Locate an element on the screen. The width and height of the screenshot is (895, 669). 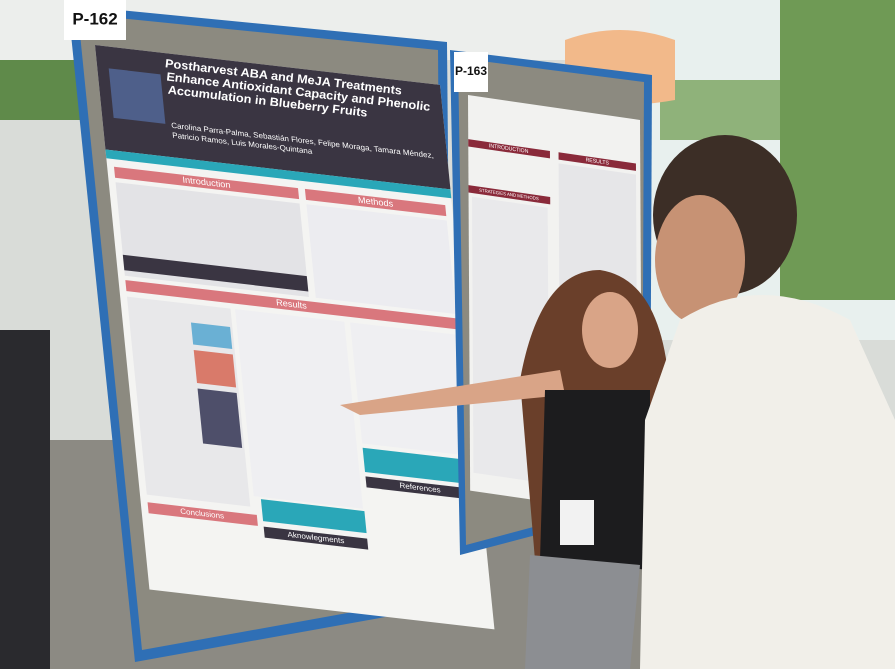
section-heading: Results is located at coordinates (292, 304).